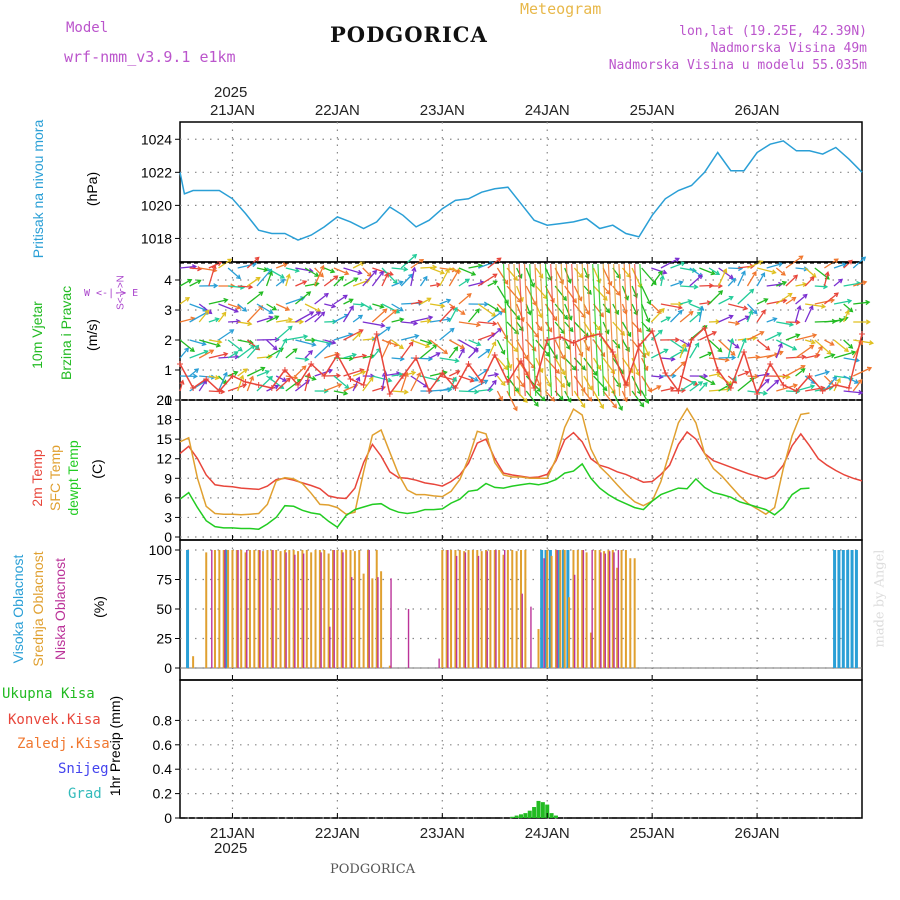 The image size is (900, 900). I want to click on y-tick-label: 0.6, so click(163, 745).